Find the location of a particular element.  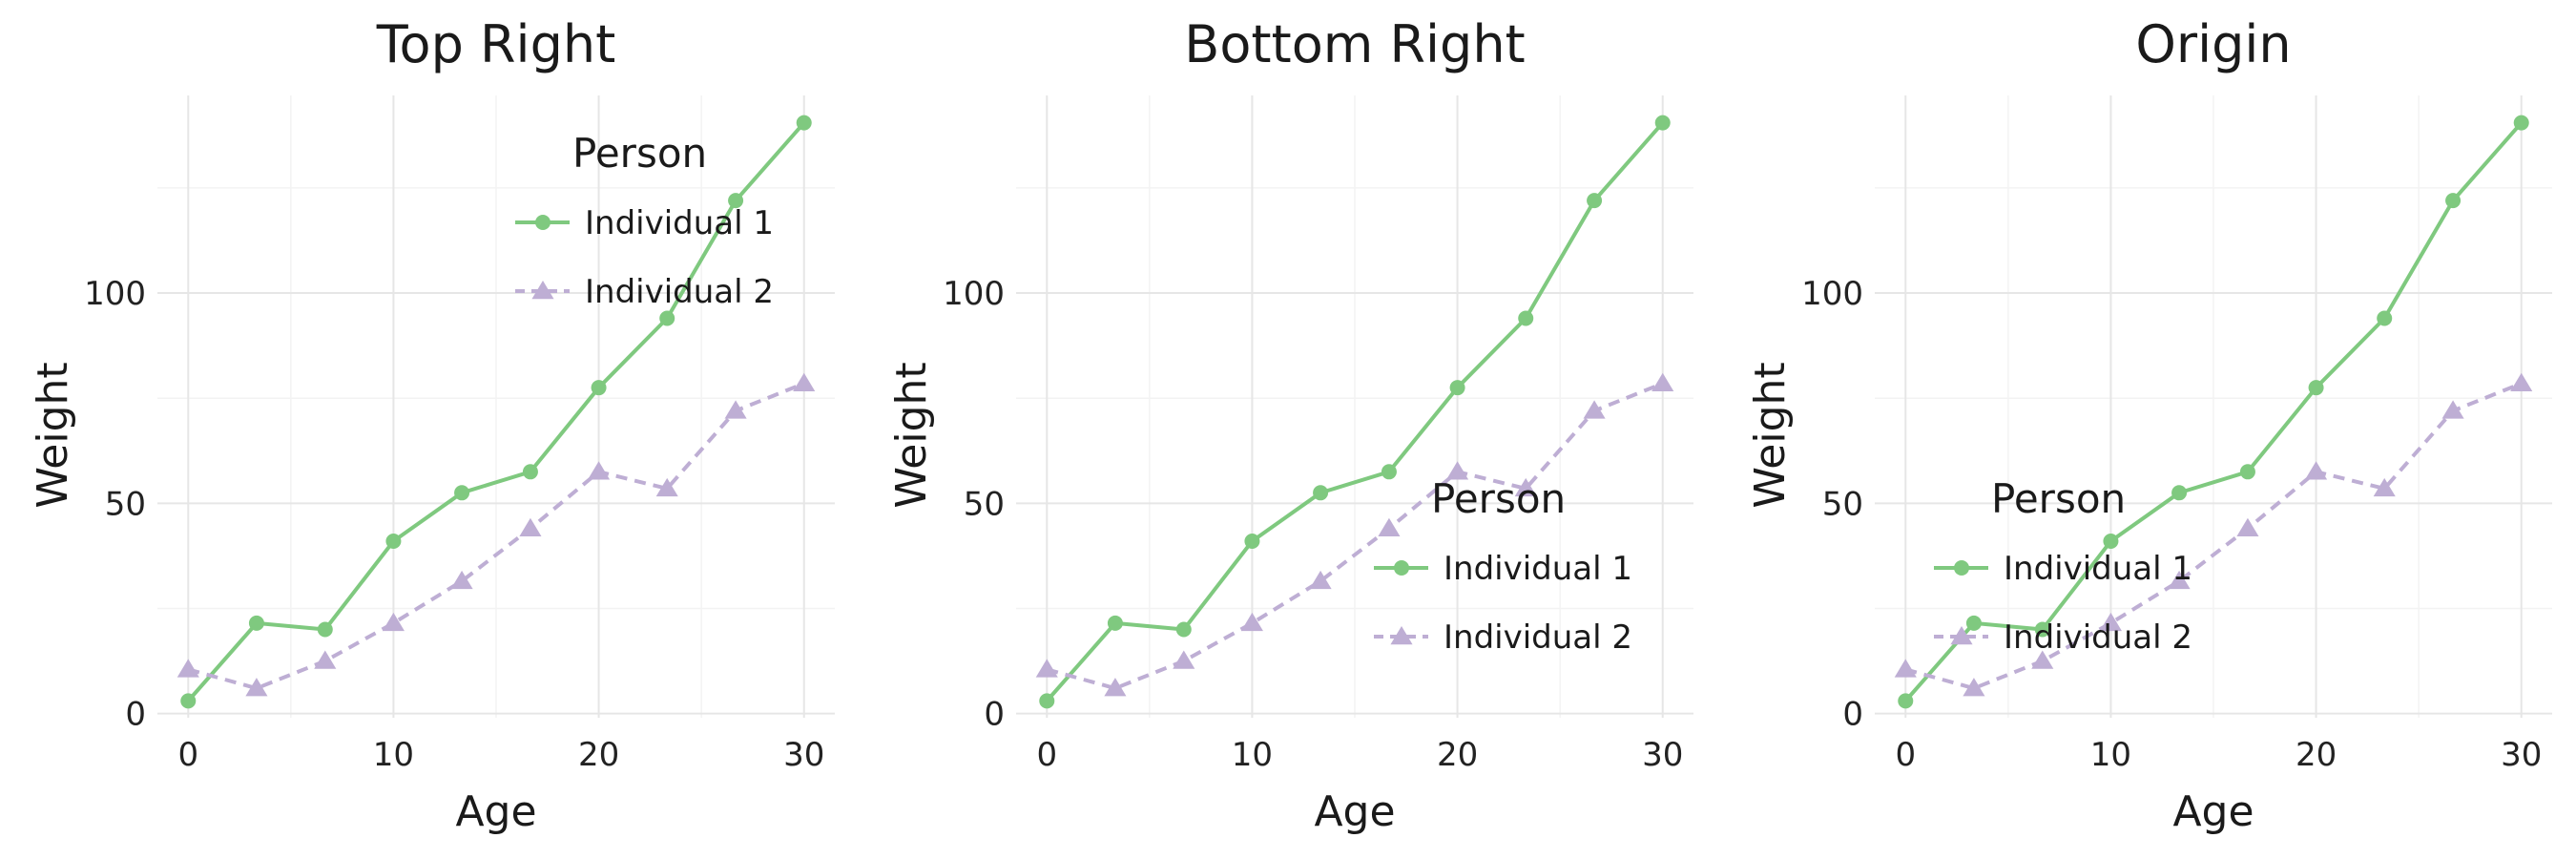

panel-title: Origin is located at coordinates (2213, 44).